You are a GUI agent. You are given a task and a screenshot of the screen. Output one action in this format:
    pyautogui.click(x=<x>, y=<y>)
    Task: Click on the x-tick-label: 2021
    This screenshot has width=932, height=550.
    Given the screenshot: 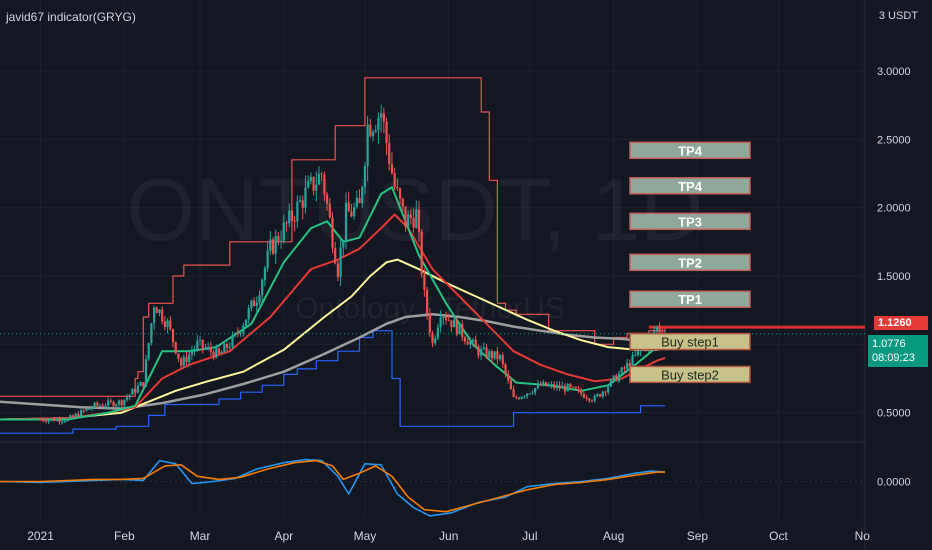 What is the action you would take?
    pyautogui.click(x=40, y=536)
    